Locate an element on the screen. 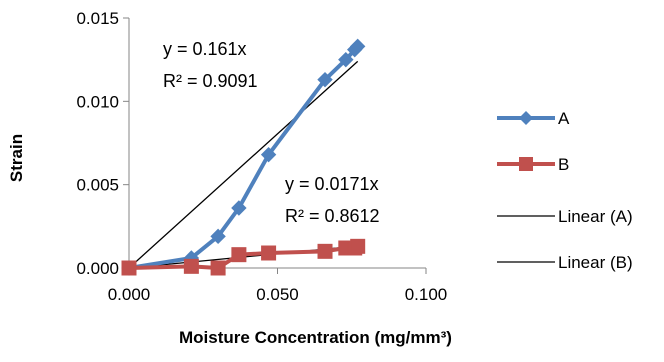 This screenshot has width=664, height=362. trendline-r-squared: R² = 0.8612 is located at coordinates (332, 216).